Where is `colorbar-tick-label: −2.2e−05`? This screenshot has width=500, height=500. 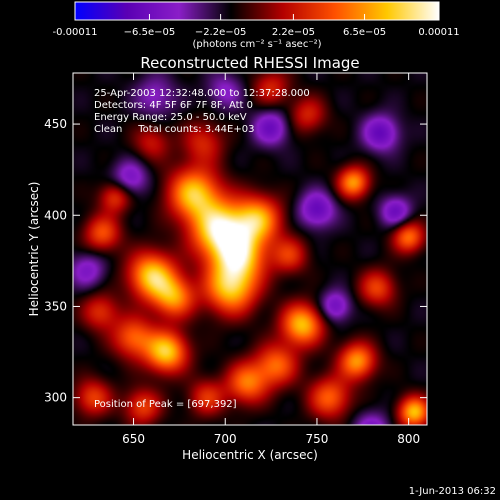 colorbar-tick-label: −2.2e−05 is located at coordinates (221, 32).